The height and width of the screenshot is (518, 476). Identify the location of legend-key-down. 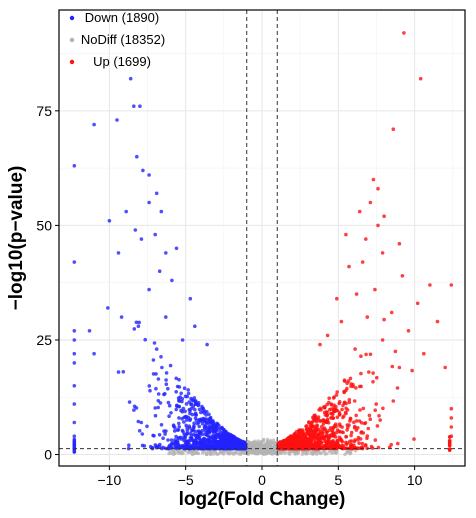
(72, 18).